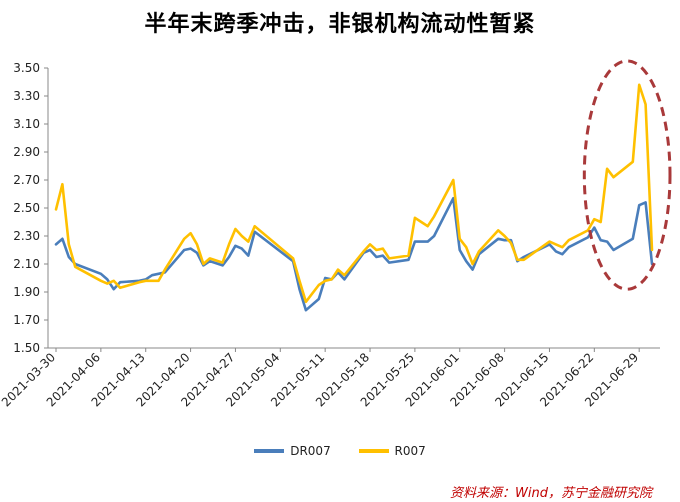  Describe the element at coordinates (373, 451) in the screenshot. I see `legend-swatch-r007` at that location.